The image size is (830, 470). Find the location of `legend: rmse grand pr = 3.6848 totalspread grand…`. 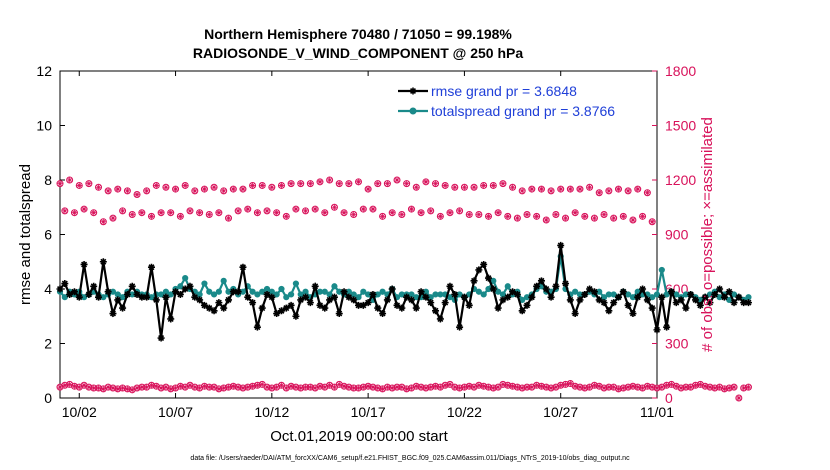

legend: rmse grand pr = 3.6848 totalspread grand… is located at coordinates (522, 100).